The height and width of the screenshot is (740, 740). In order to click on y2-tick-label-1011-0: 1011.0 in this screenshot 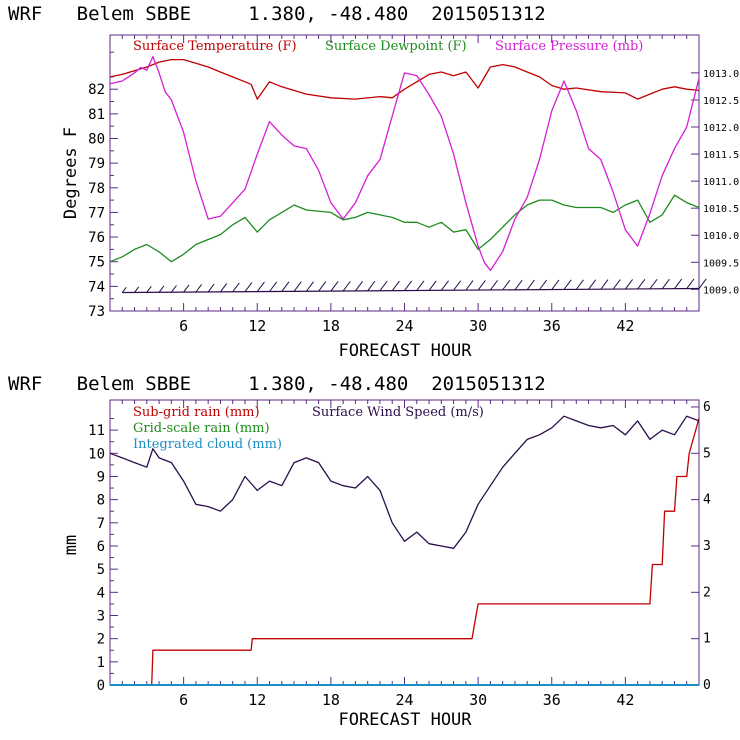, I will do `click(721, 182)`.